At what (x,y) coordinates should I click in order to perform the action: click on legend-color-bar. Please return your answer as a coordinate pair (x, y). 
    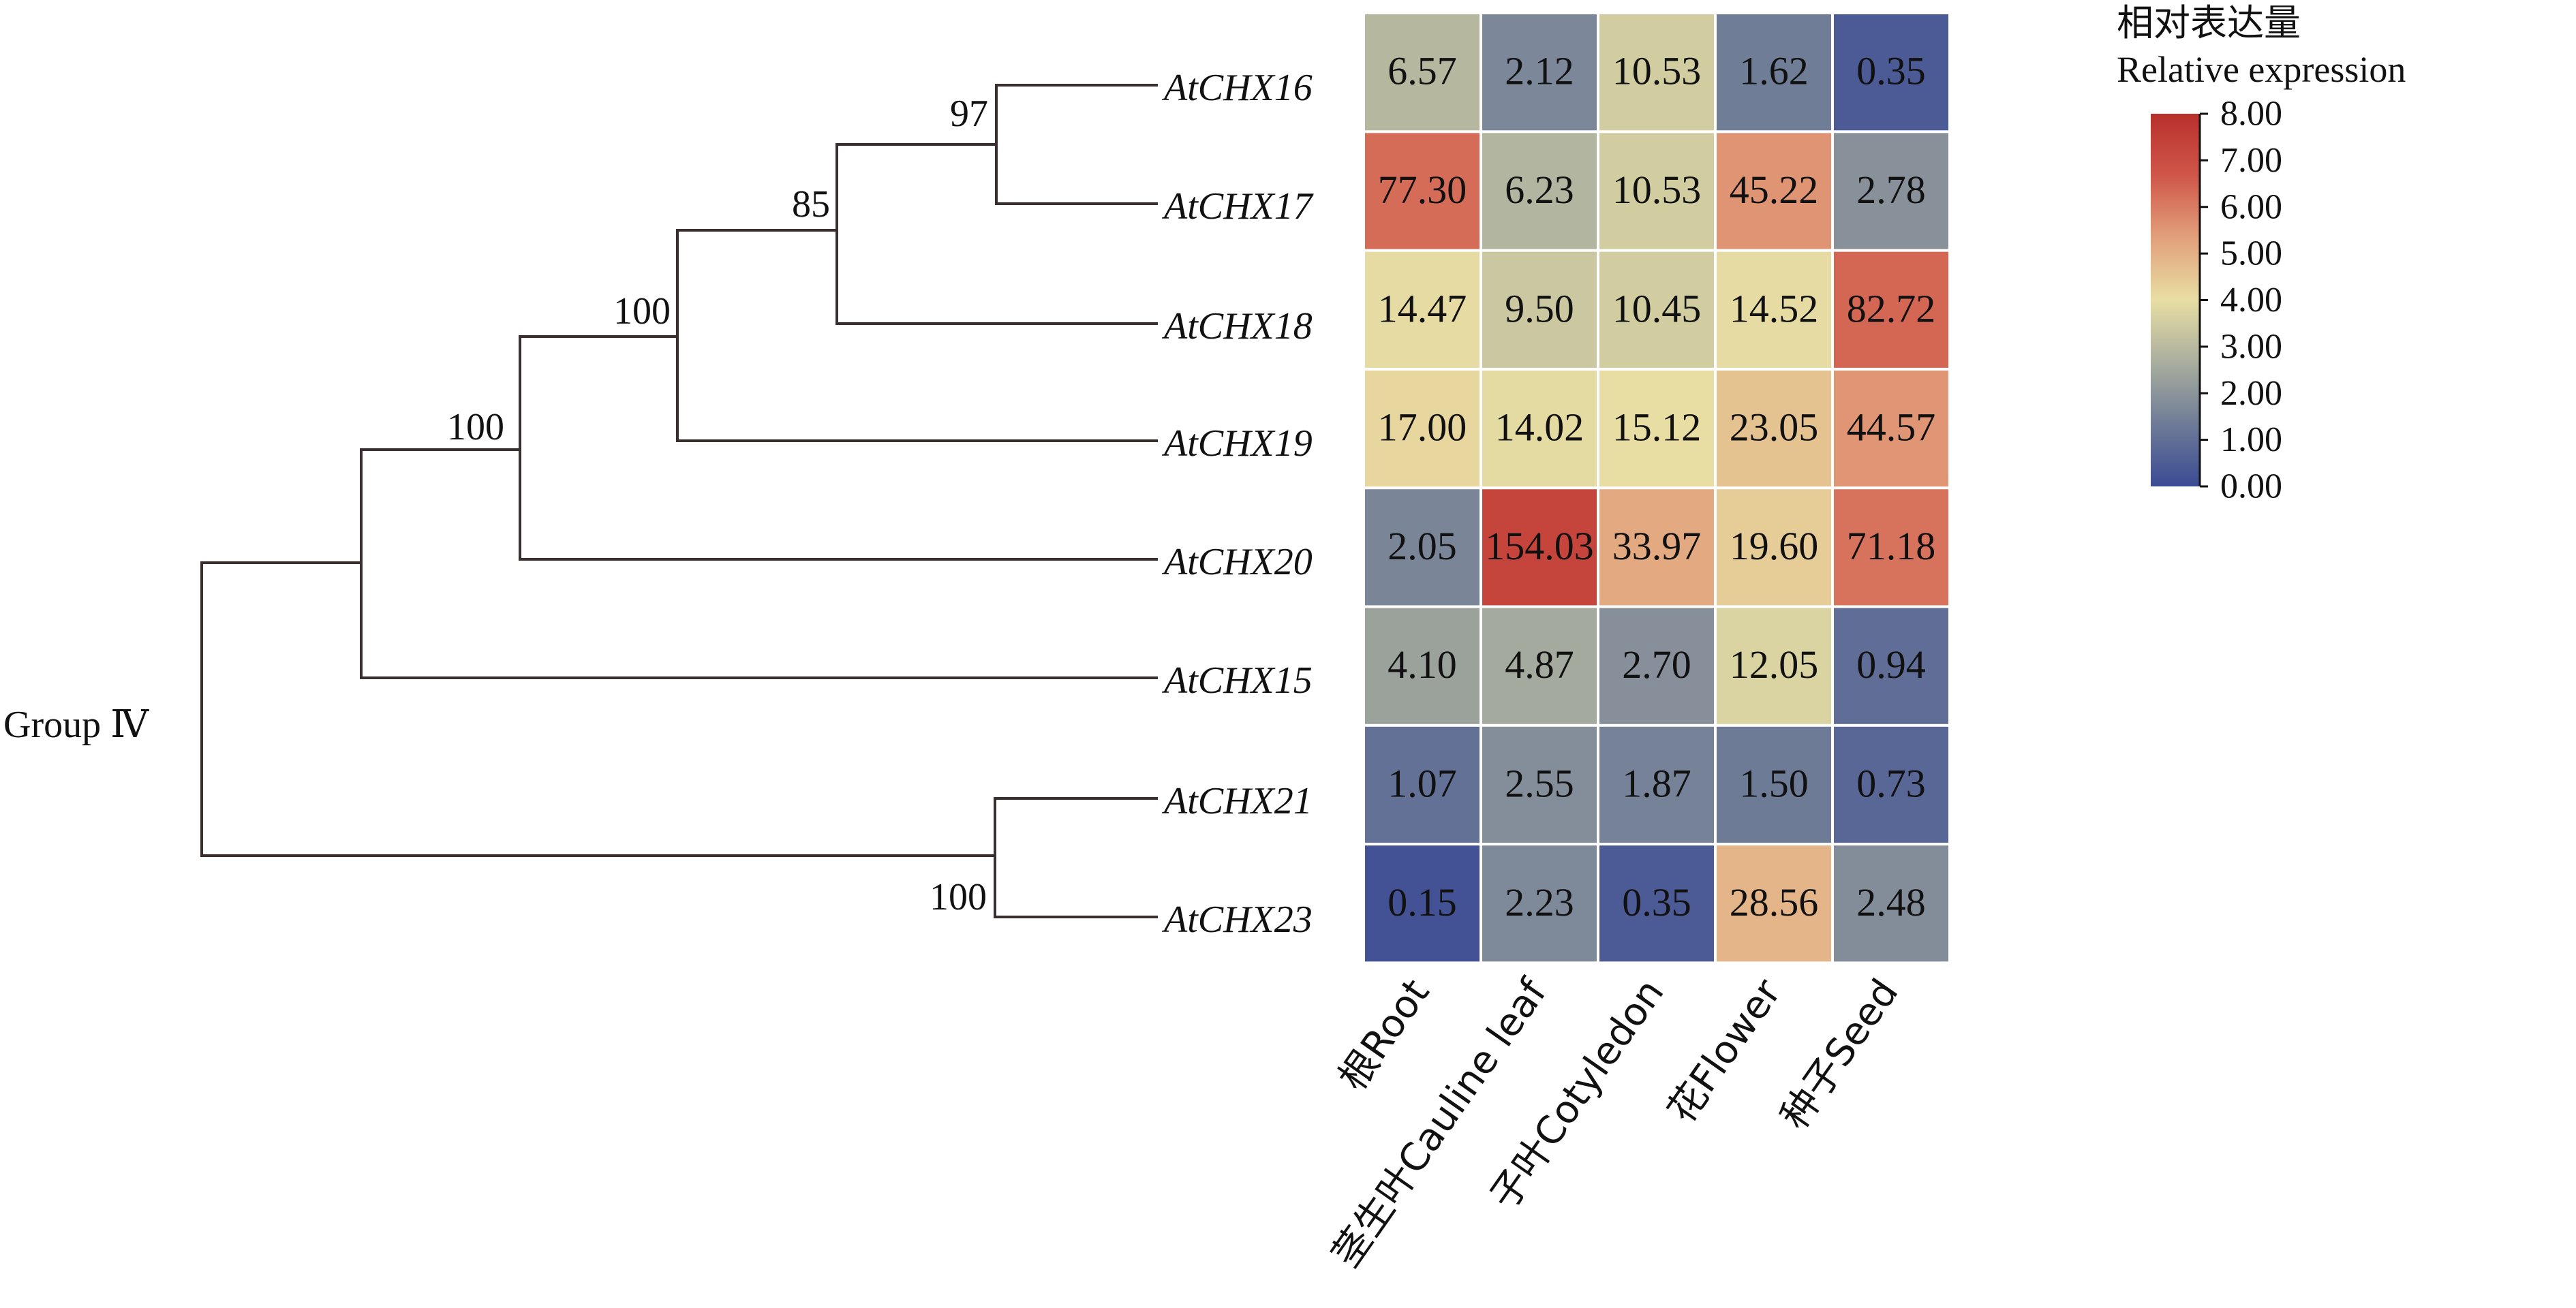
    Looking at the image, I should click on (2175, 300).